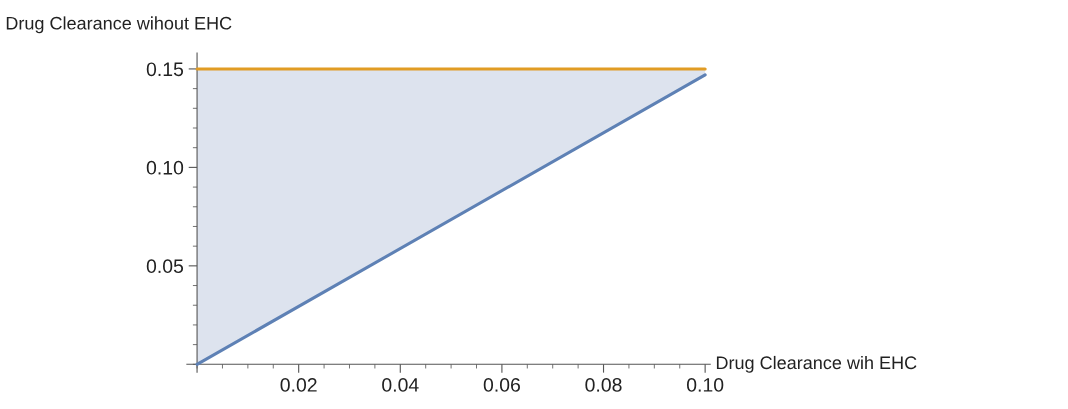 This screenshot has width=1068, height=409. I want to click on y-tick-label: 0.05, so click(165, 266).